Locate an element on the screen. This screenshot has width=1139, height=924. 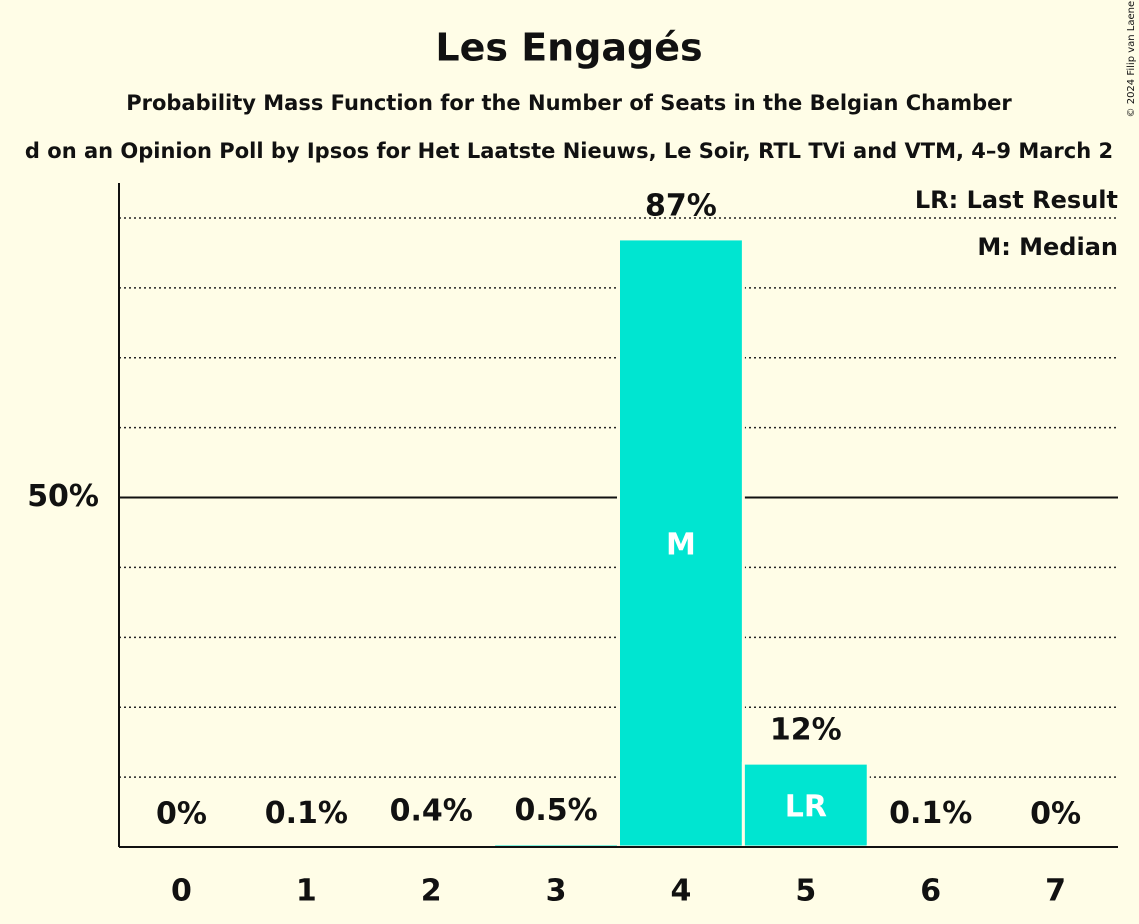
value-label: 12% is located at coordinates (806, 730).